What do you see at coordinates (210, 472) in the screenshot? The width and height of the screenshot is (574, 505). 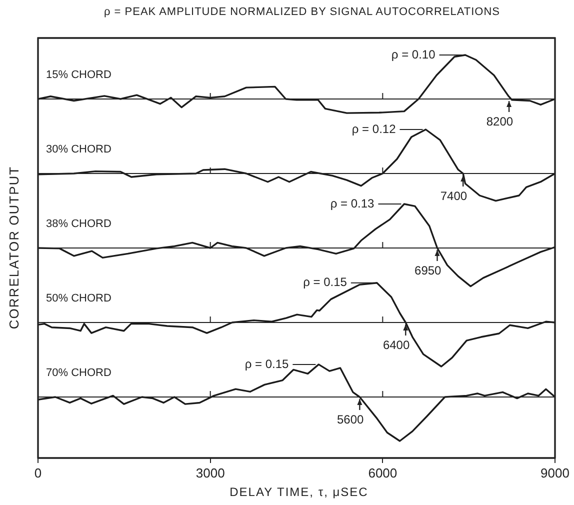 I see `x-tick-label: 3000` at bounding box center [210, 472].